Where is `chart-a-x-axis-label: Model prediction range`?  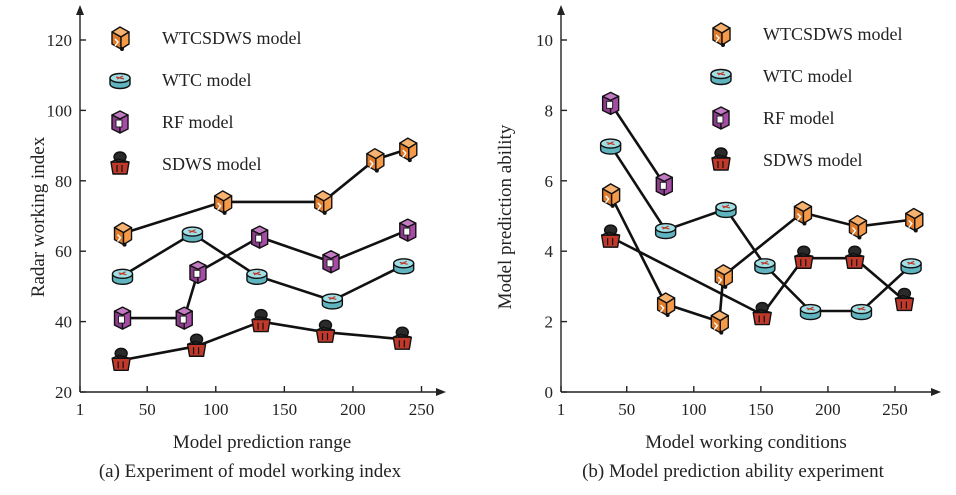 chart-a-x-axis-label: Model prediction range is located at coordinates (262, 442).